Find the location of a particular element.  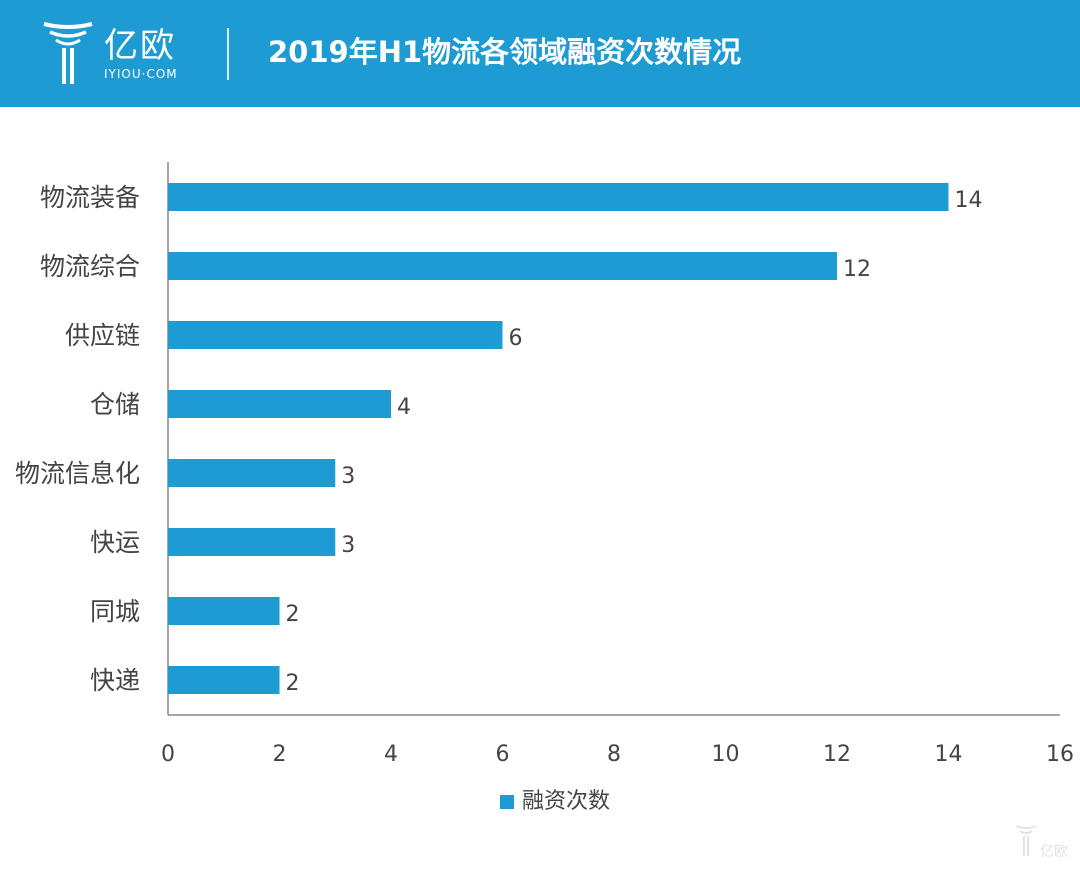

x-tick-label: 4 is located at coordinates (391, 754).